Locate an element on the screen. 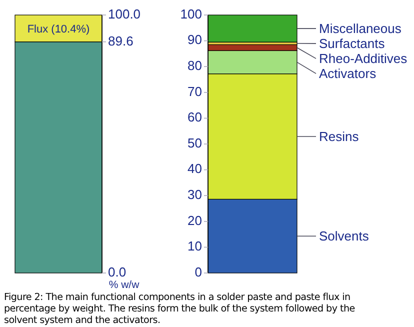  y-tick-label: 0.0 is located at coordinates (117, 272).